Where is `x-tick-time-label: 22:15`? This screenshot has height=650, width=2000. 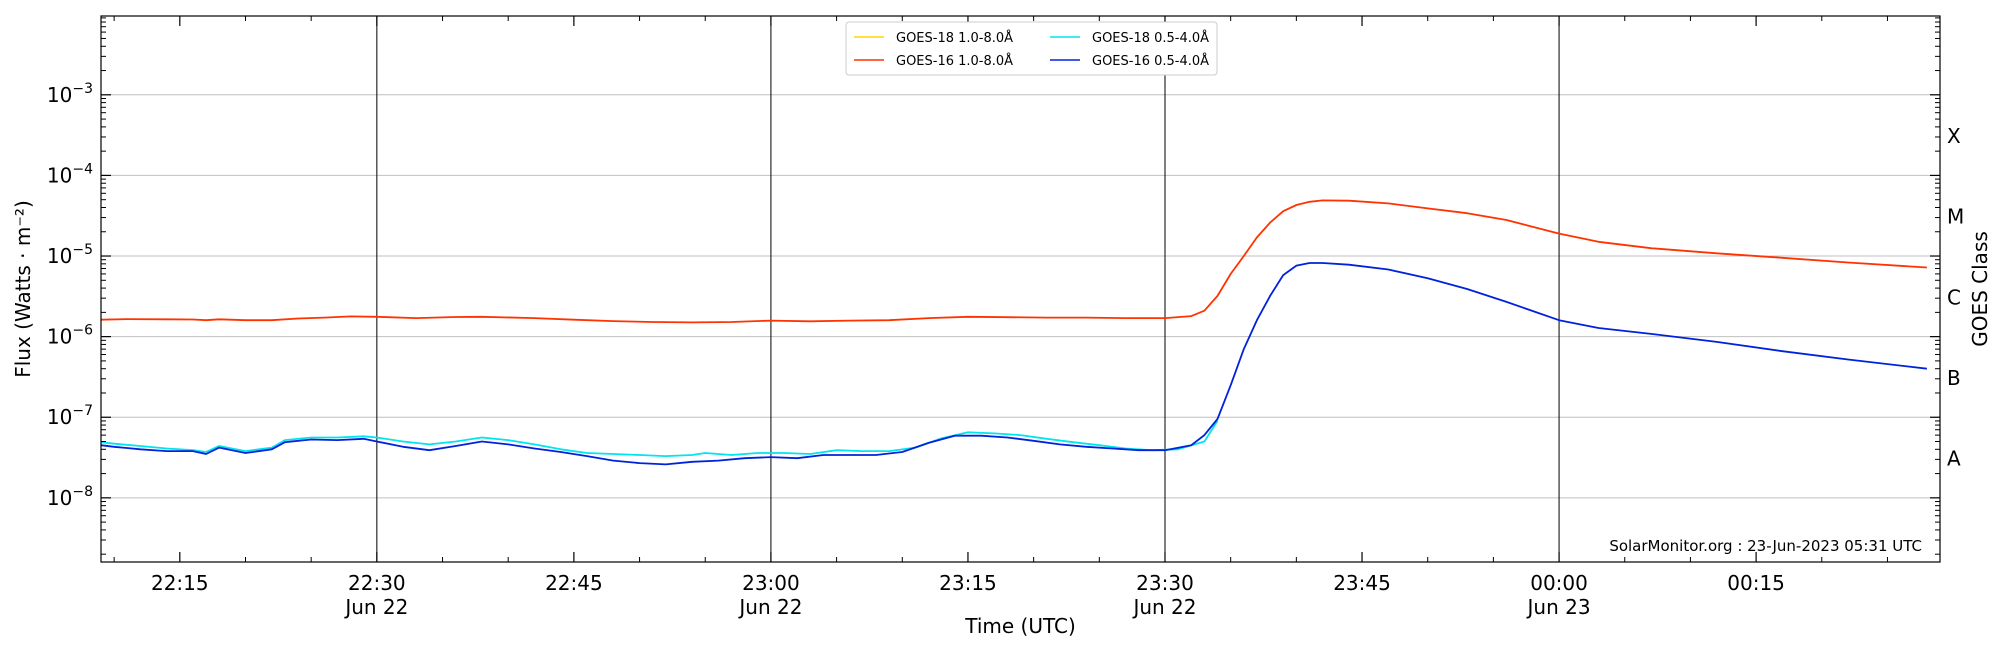
x-tick-time-label: 22:15 is located at coordinates (180, 583).